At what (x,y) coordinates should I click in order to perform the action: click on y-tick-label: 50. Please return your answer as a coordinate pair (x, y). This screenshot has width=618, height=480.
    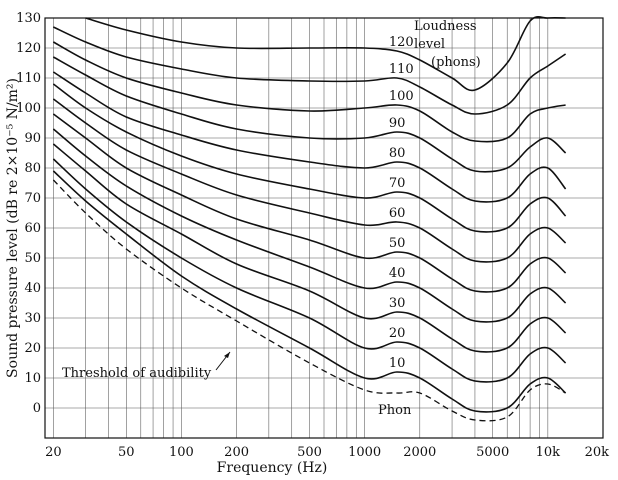
    Looking at the image, I should click on (32, 258).